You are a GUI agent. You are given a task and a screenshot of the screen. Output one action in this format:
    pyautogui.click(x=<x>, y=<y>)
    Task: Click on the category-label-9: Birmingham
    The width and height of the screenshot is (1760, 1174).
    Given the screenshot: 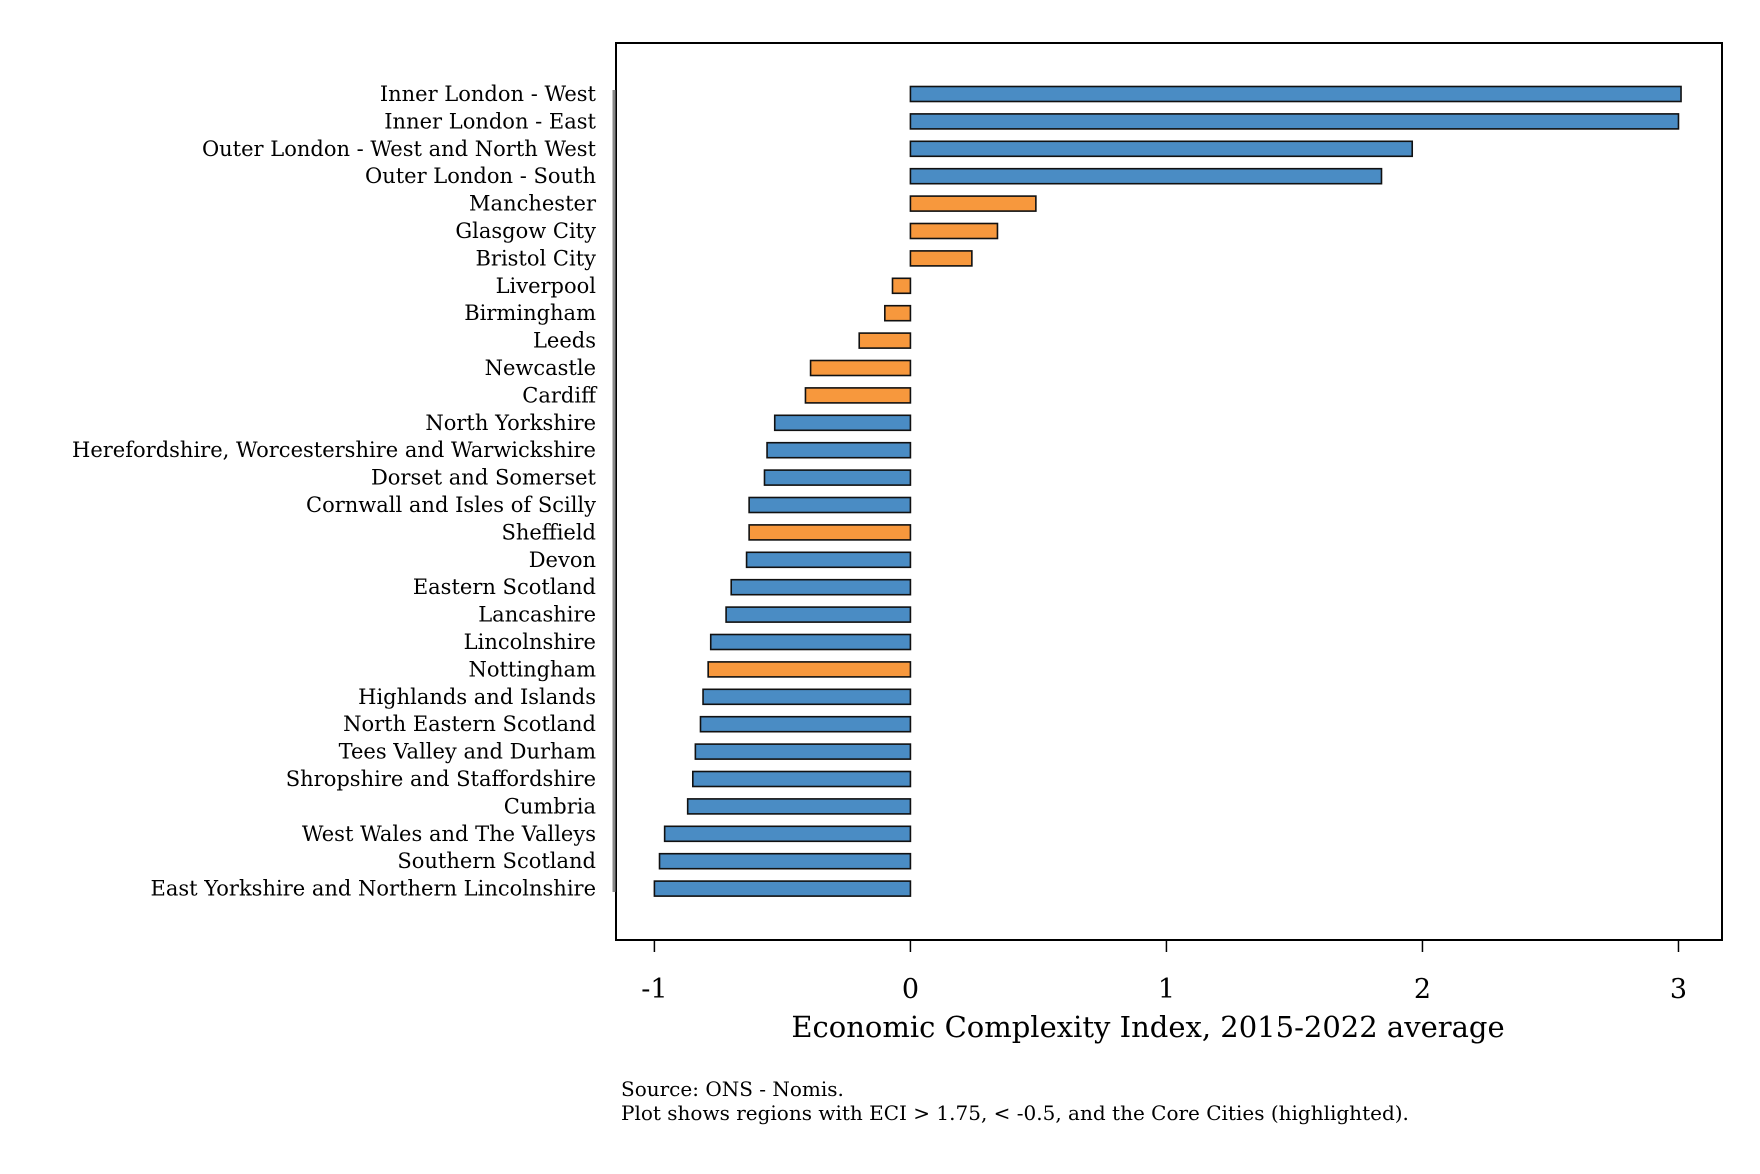 What is the action you would take?
    pyautogui.click(x=530, y=313)
    